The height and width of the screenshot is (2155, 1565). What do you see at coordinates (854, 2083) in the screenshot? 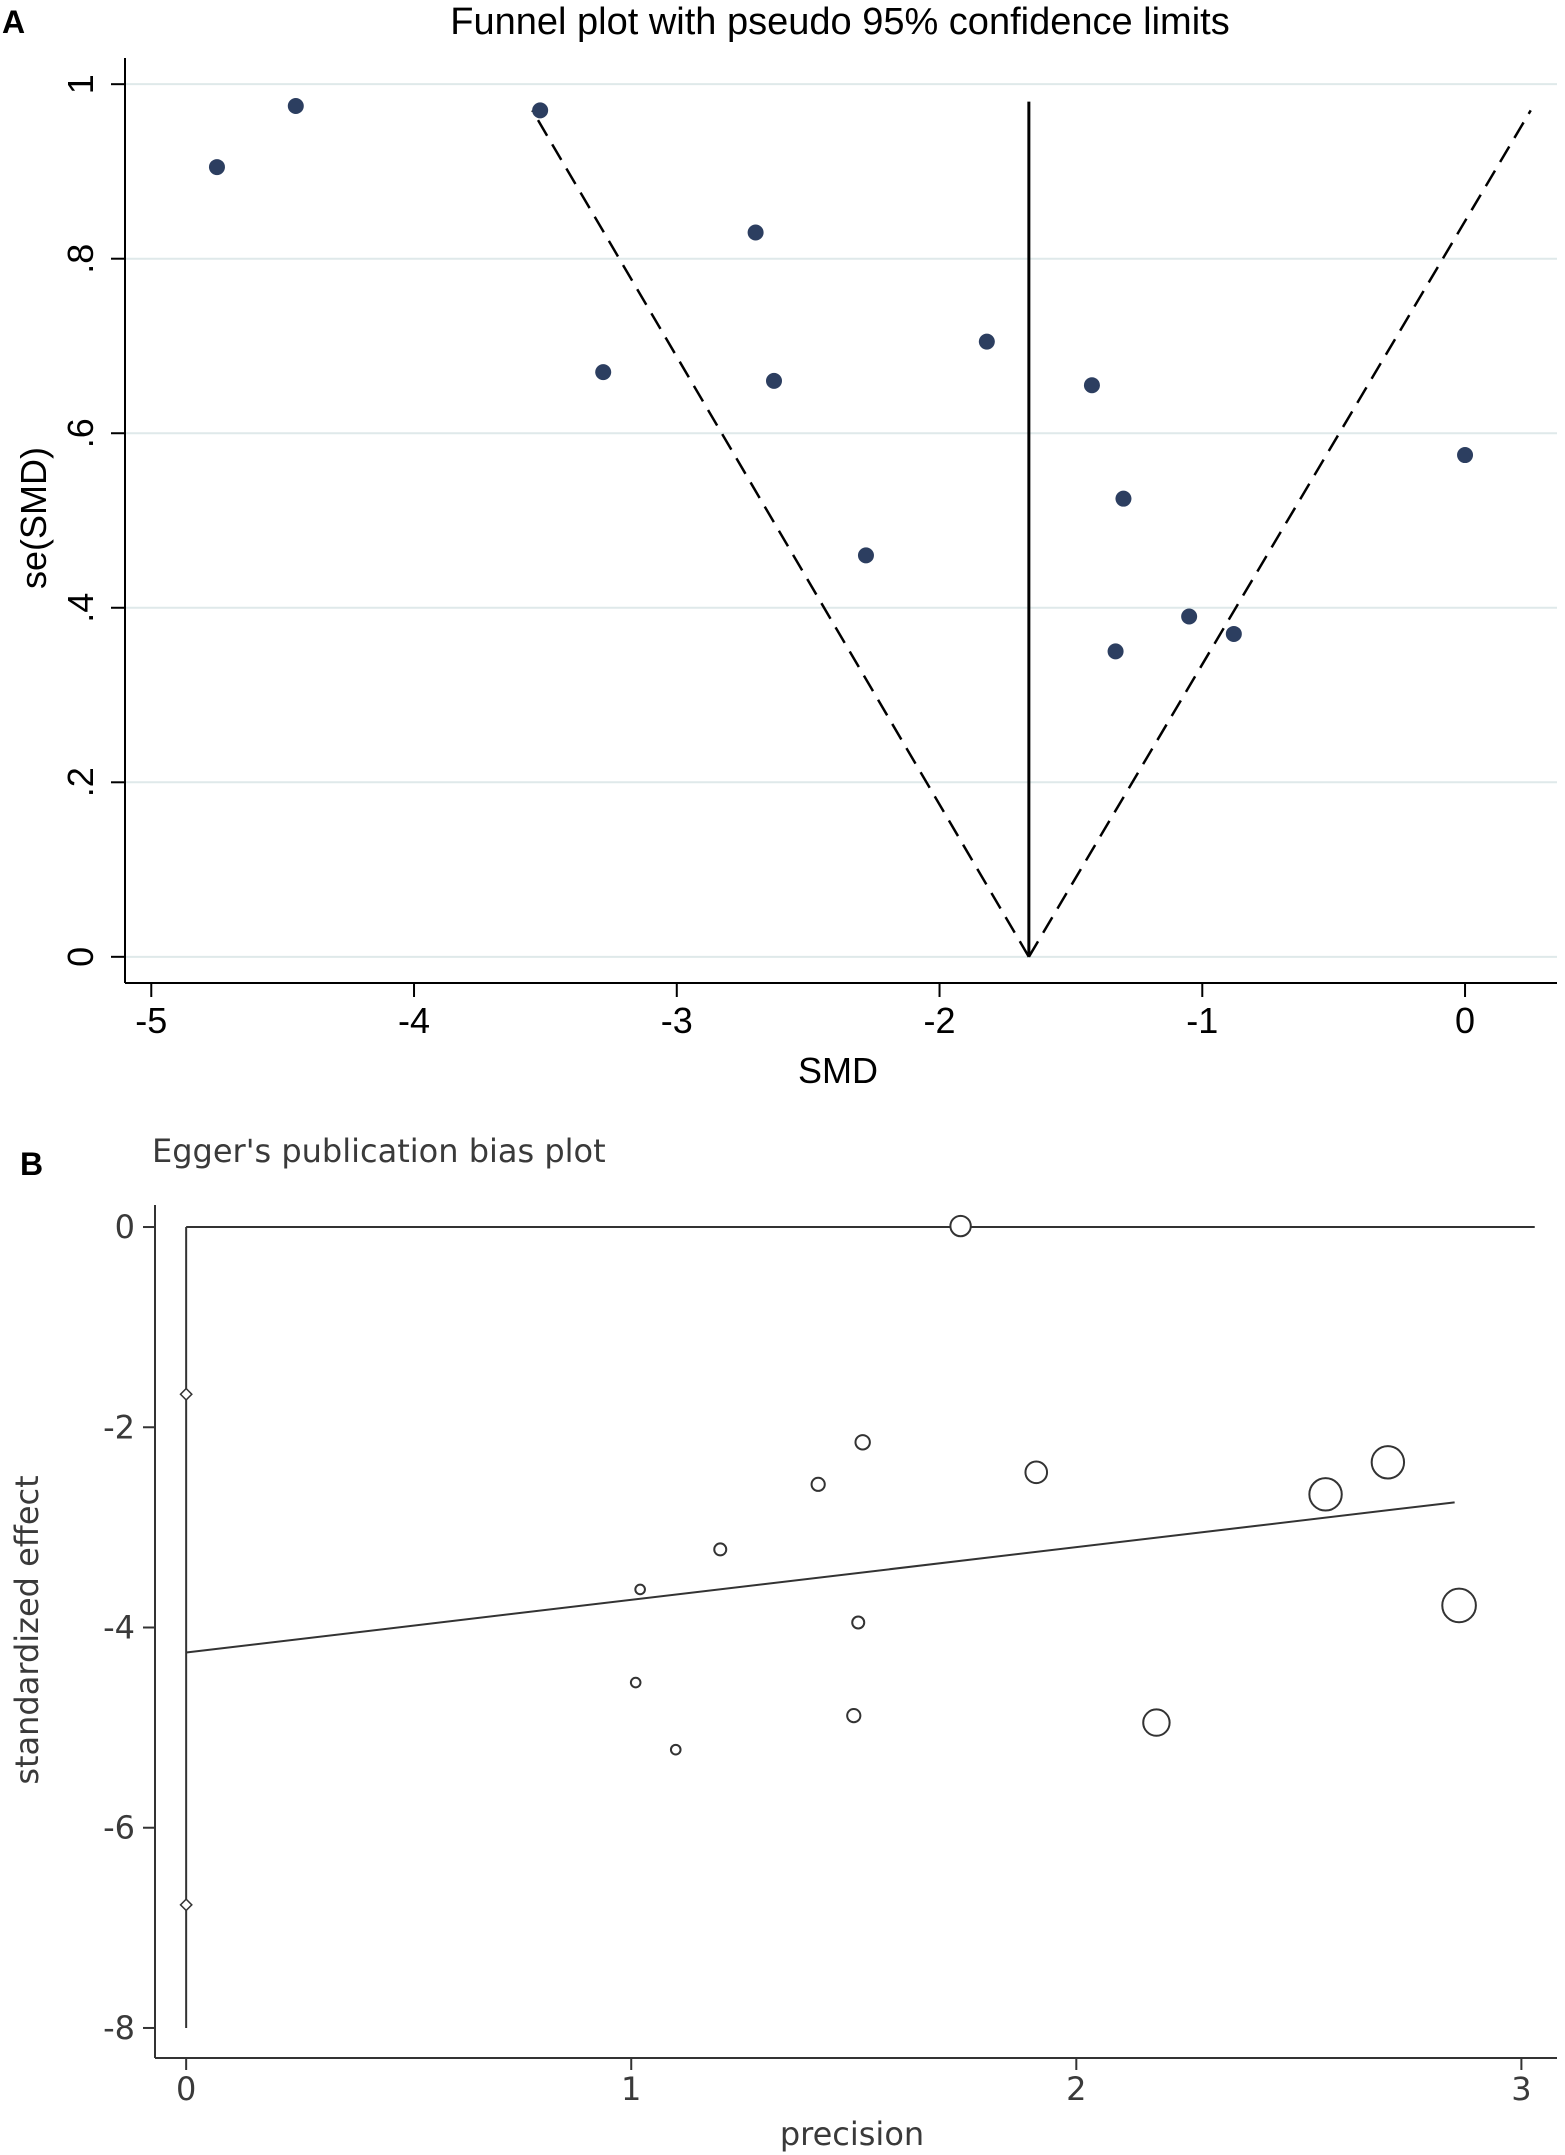
I see `egger-x-ticks: 0 1 2 3` at bounding box center [854, 2083].